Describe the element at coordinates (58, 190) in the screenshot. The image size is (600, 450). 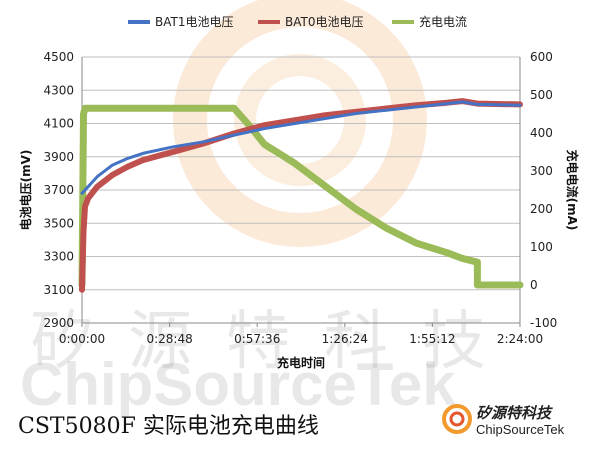
I see `y-tick-label: 3700` at that location.